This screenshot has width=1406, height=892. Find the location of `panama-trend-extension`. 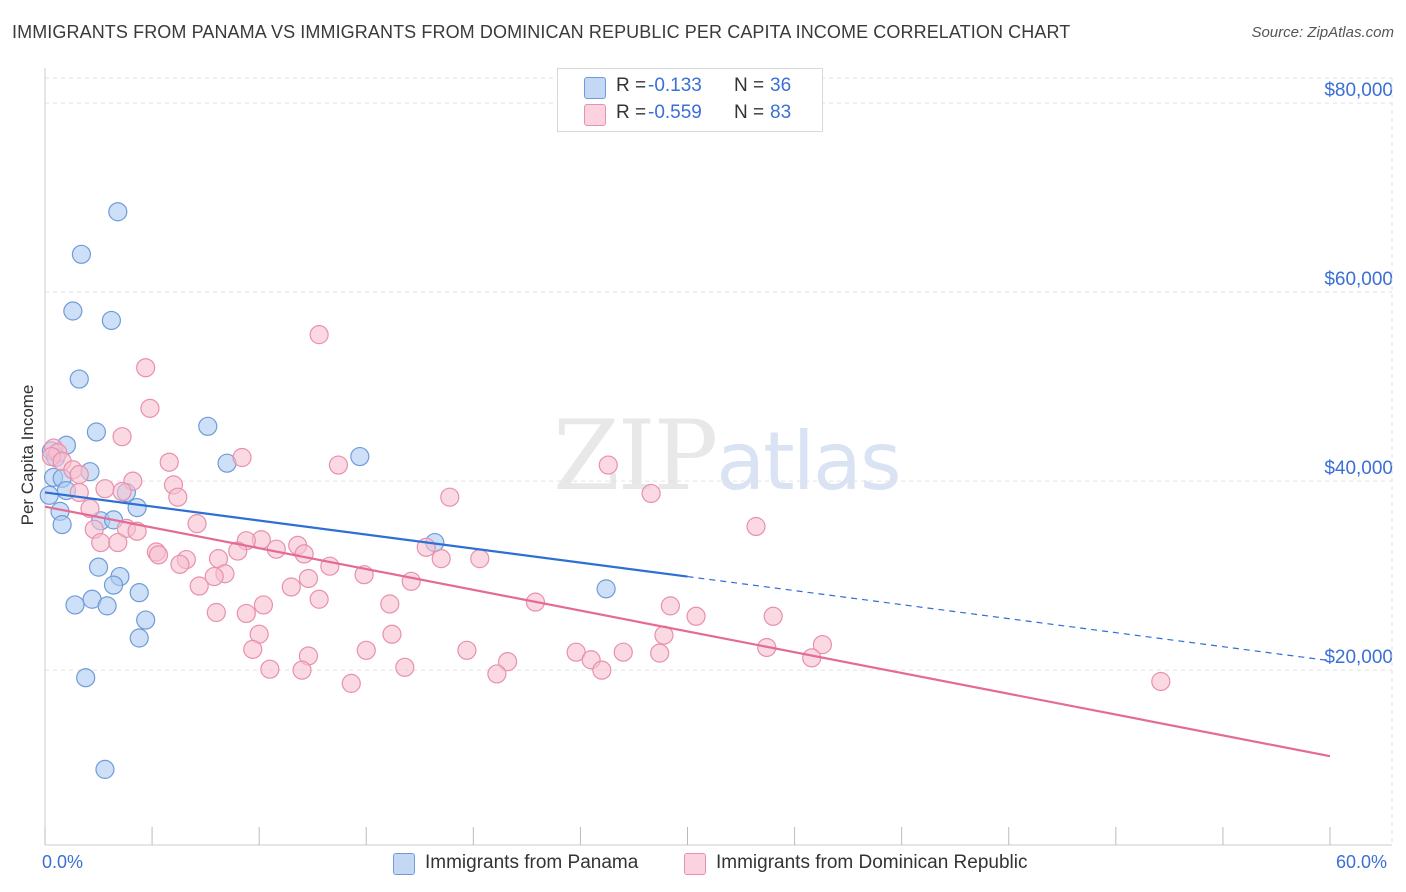

panama-trend-extension is located at coordinates (1009, 618).